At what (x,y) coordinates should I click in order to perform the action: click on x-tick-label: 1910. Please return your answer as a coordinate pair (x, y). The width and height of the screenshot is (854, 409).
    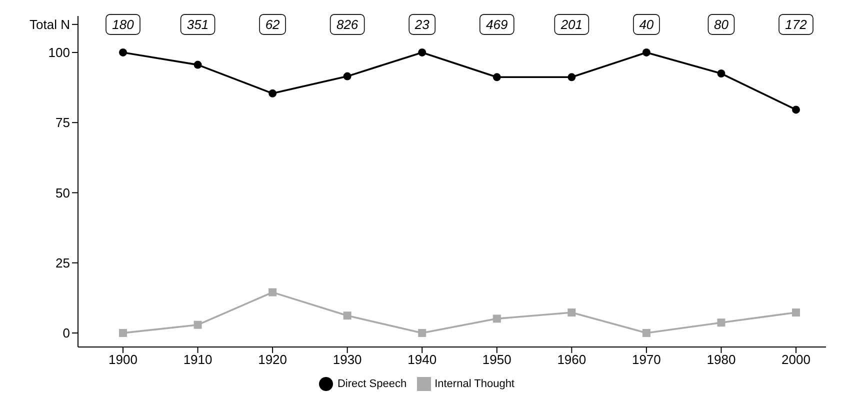
    Looking at the image, I should click on (197, 360).